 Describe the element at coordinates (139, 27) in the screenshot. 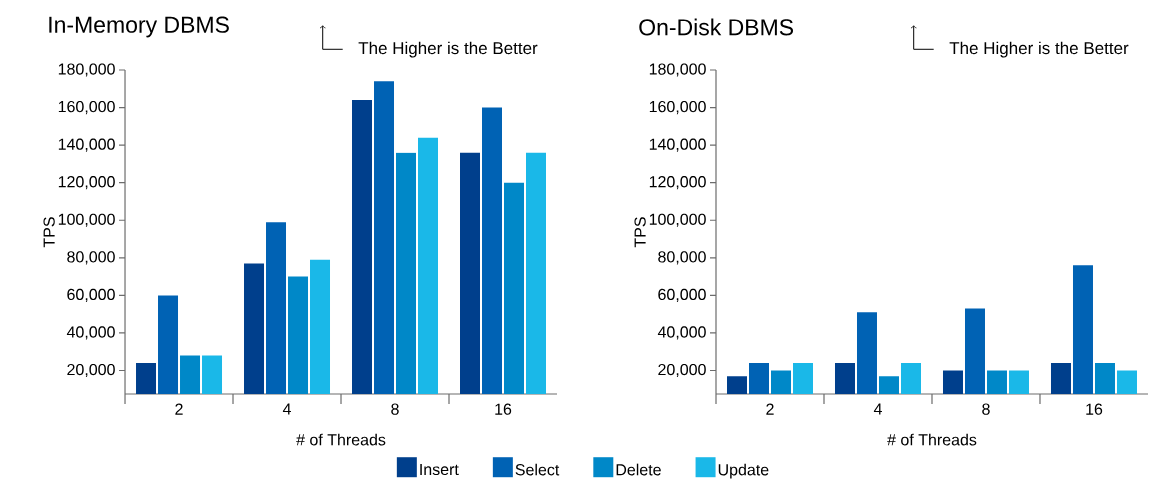

I see `chart-title: In-Memory DBMS` at that location.